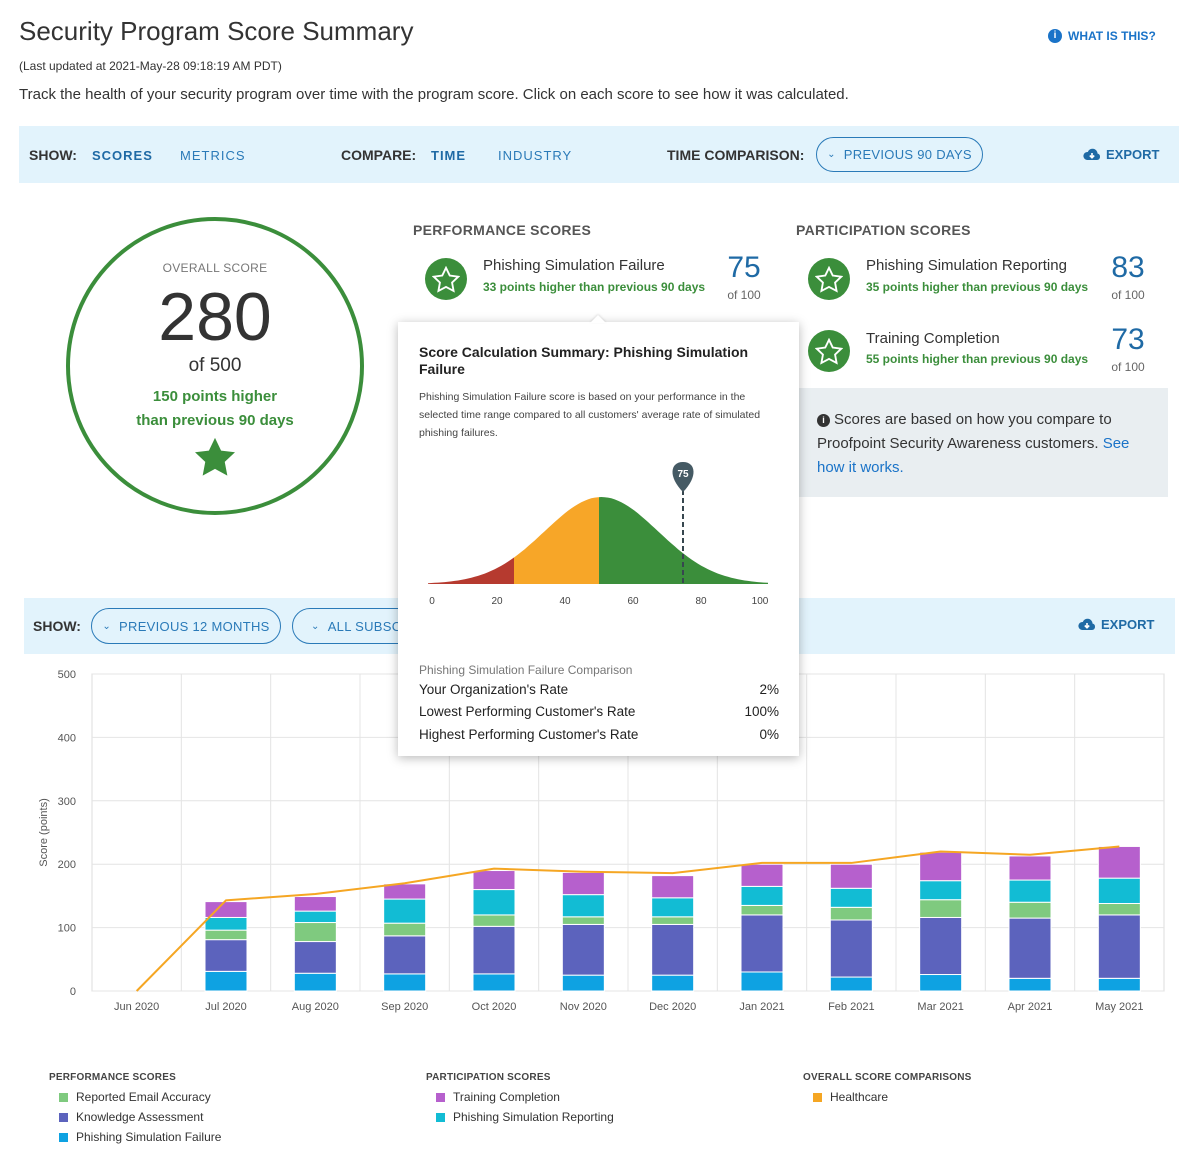 This screenshot has height=1156, width=1201. I want to click on y-axis-label: Score (points), so click(44, 832).